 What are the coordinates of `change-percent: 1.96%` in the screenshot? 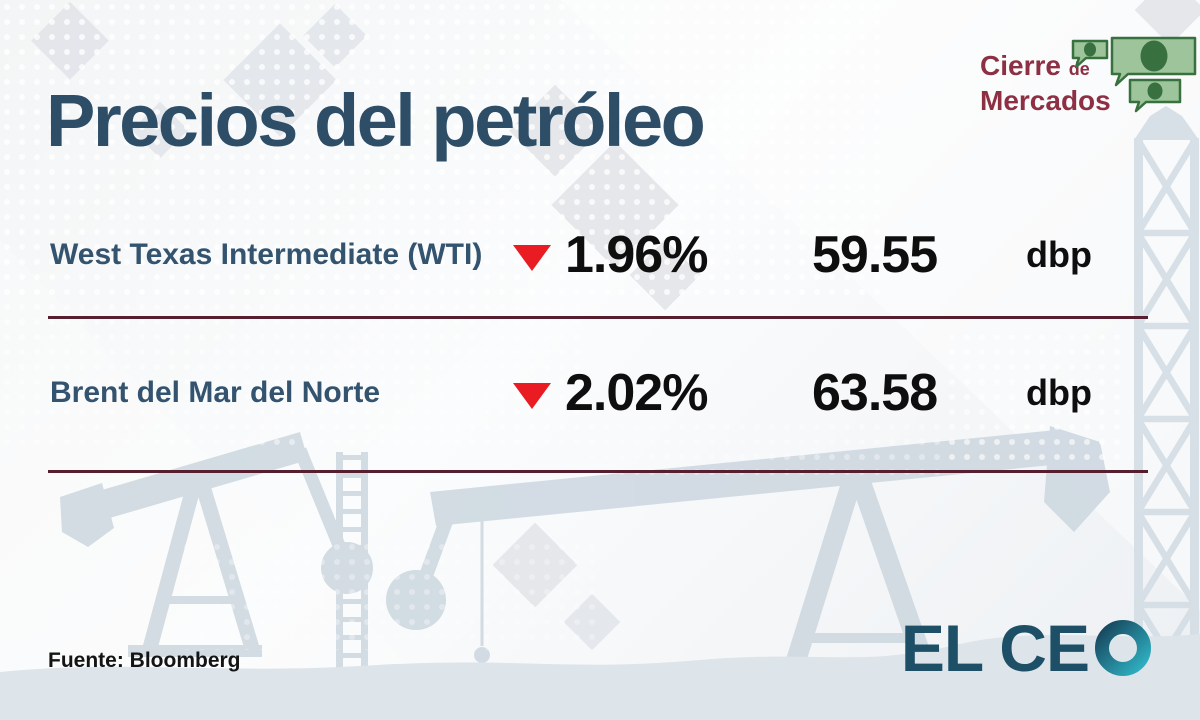 It's located at (636, 255).